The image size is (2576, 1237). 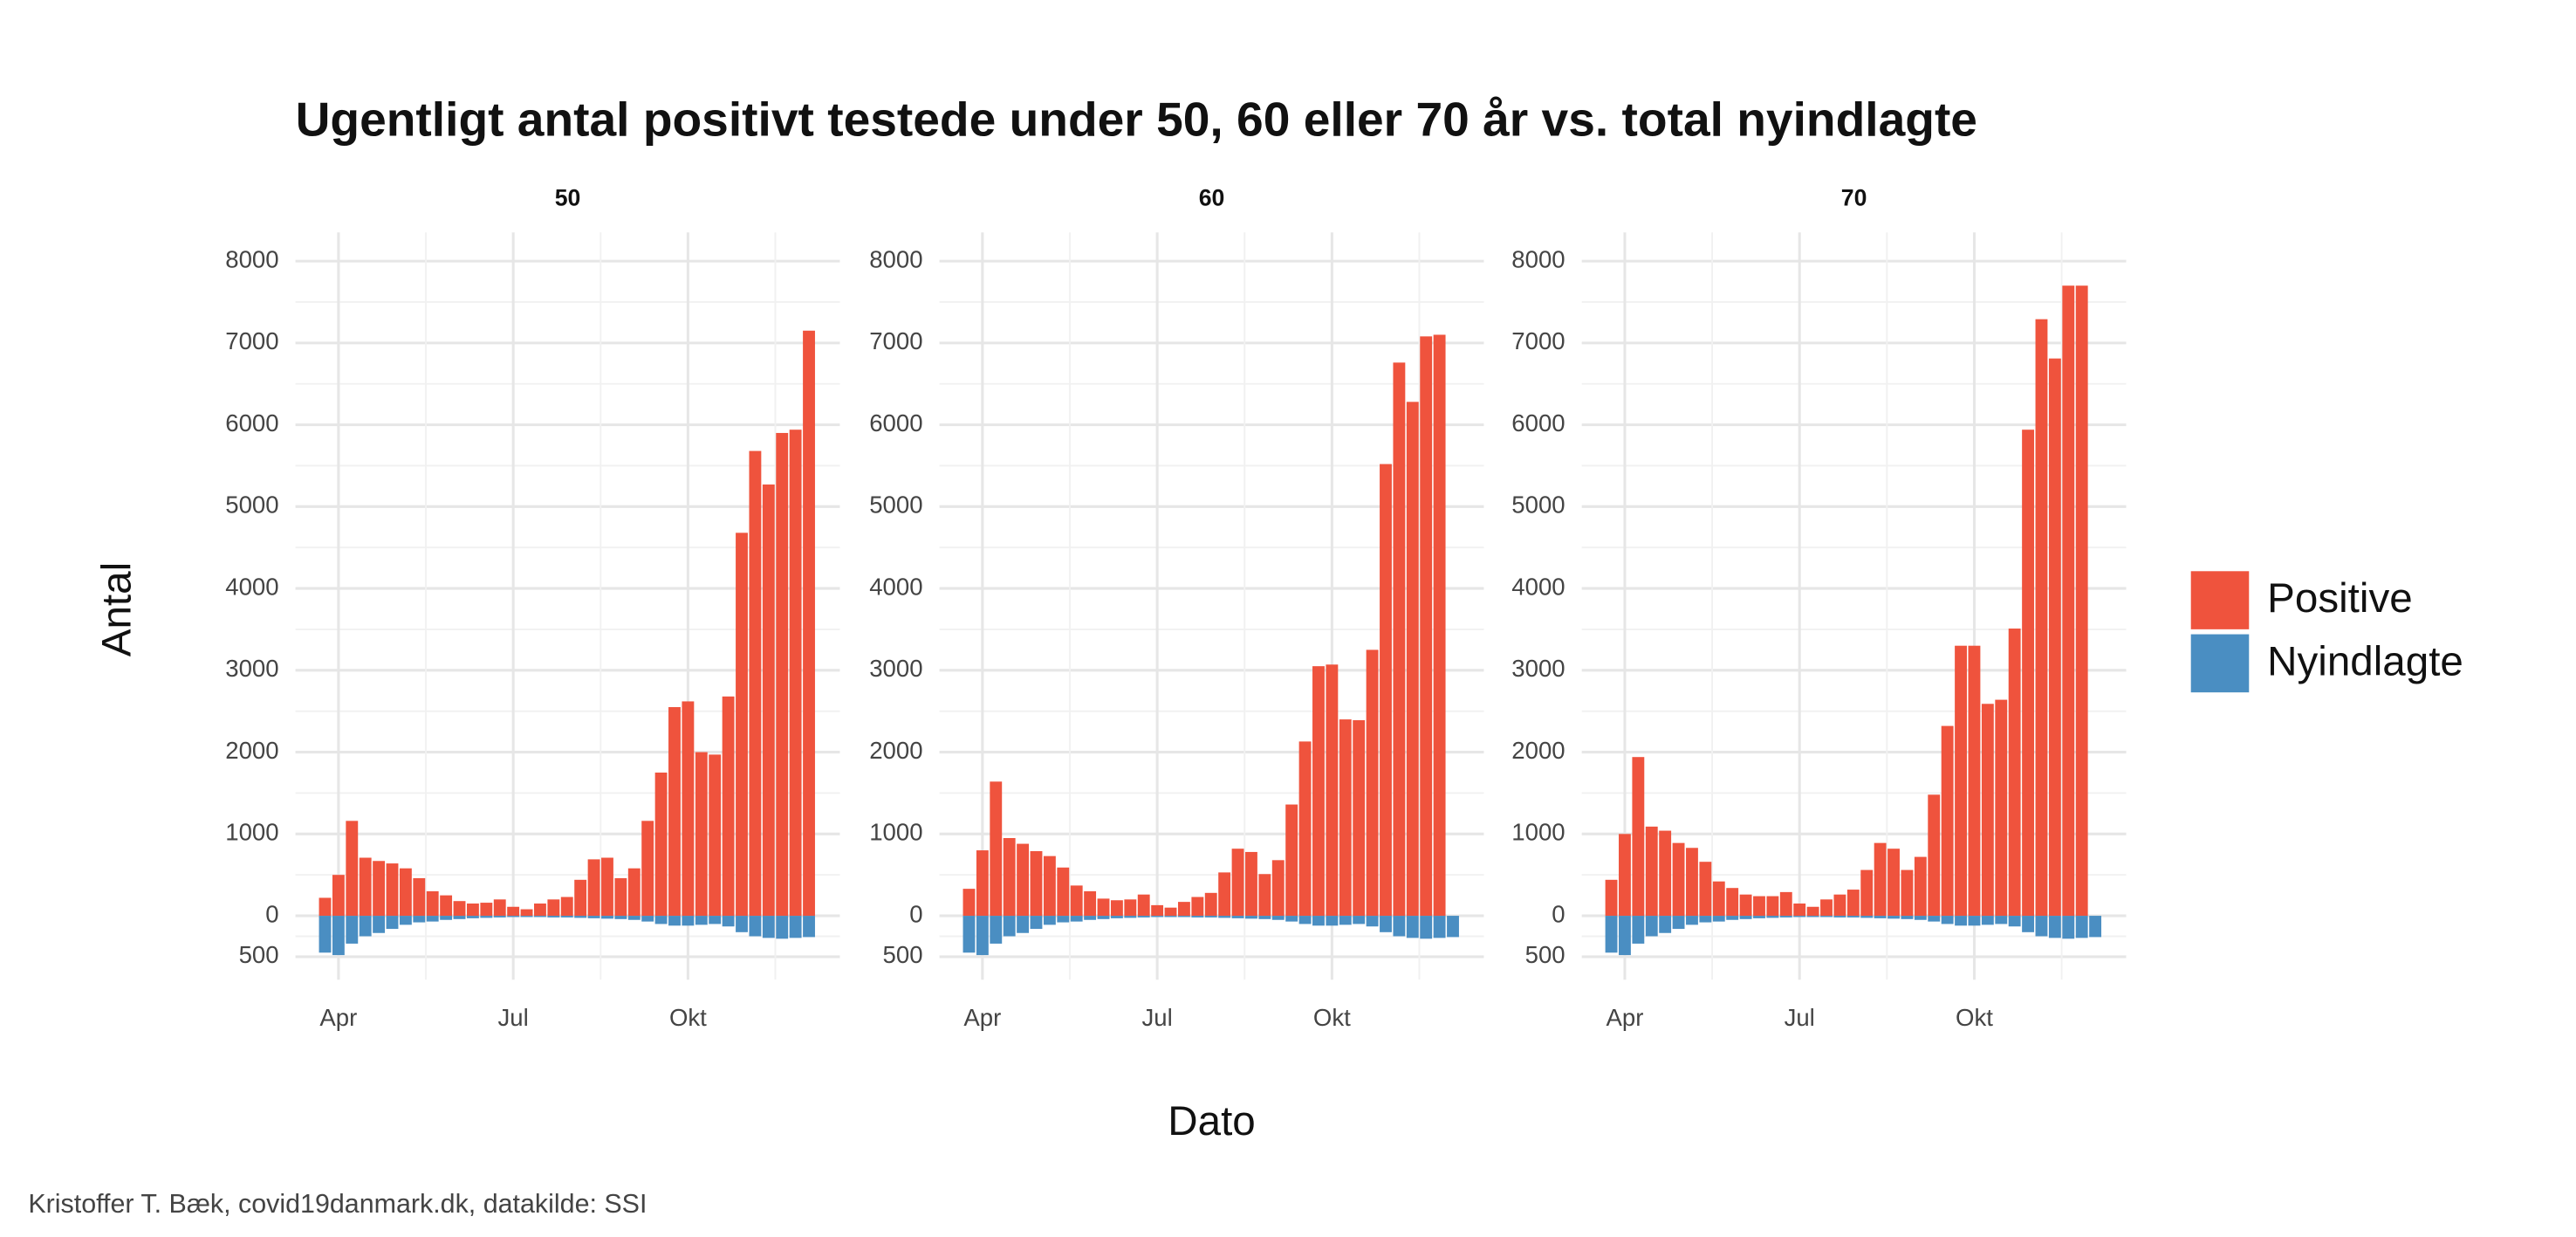 I want to click on y-axis-title: Antal, so click(x=117, y=609).